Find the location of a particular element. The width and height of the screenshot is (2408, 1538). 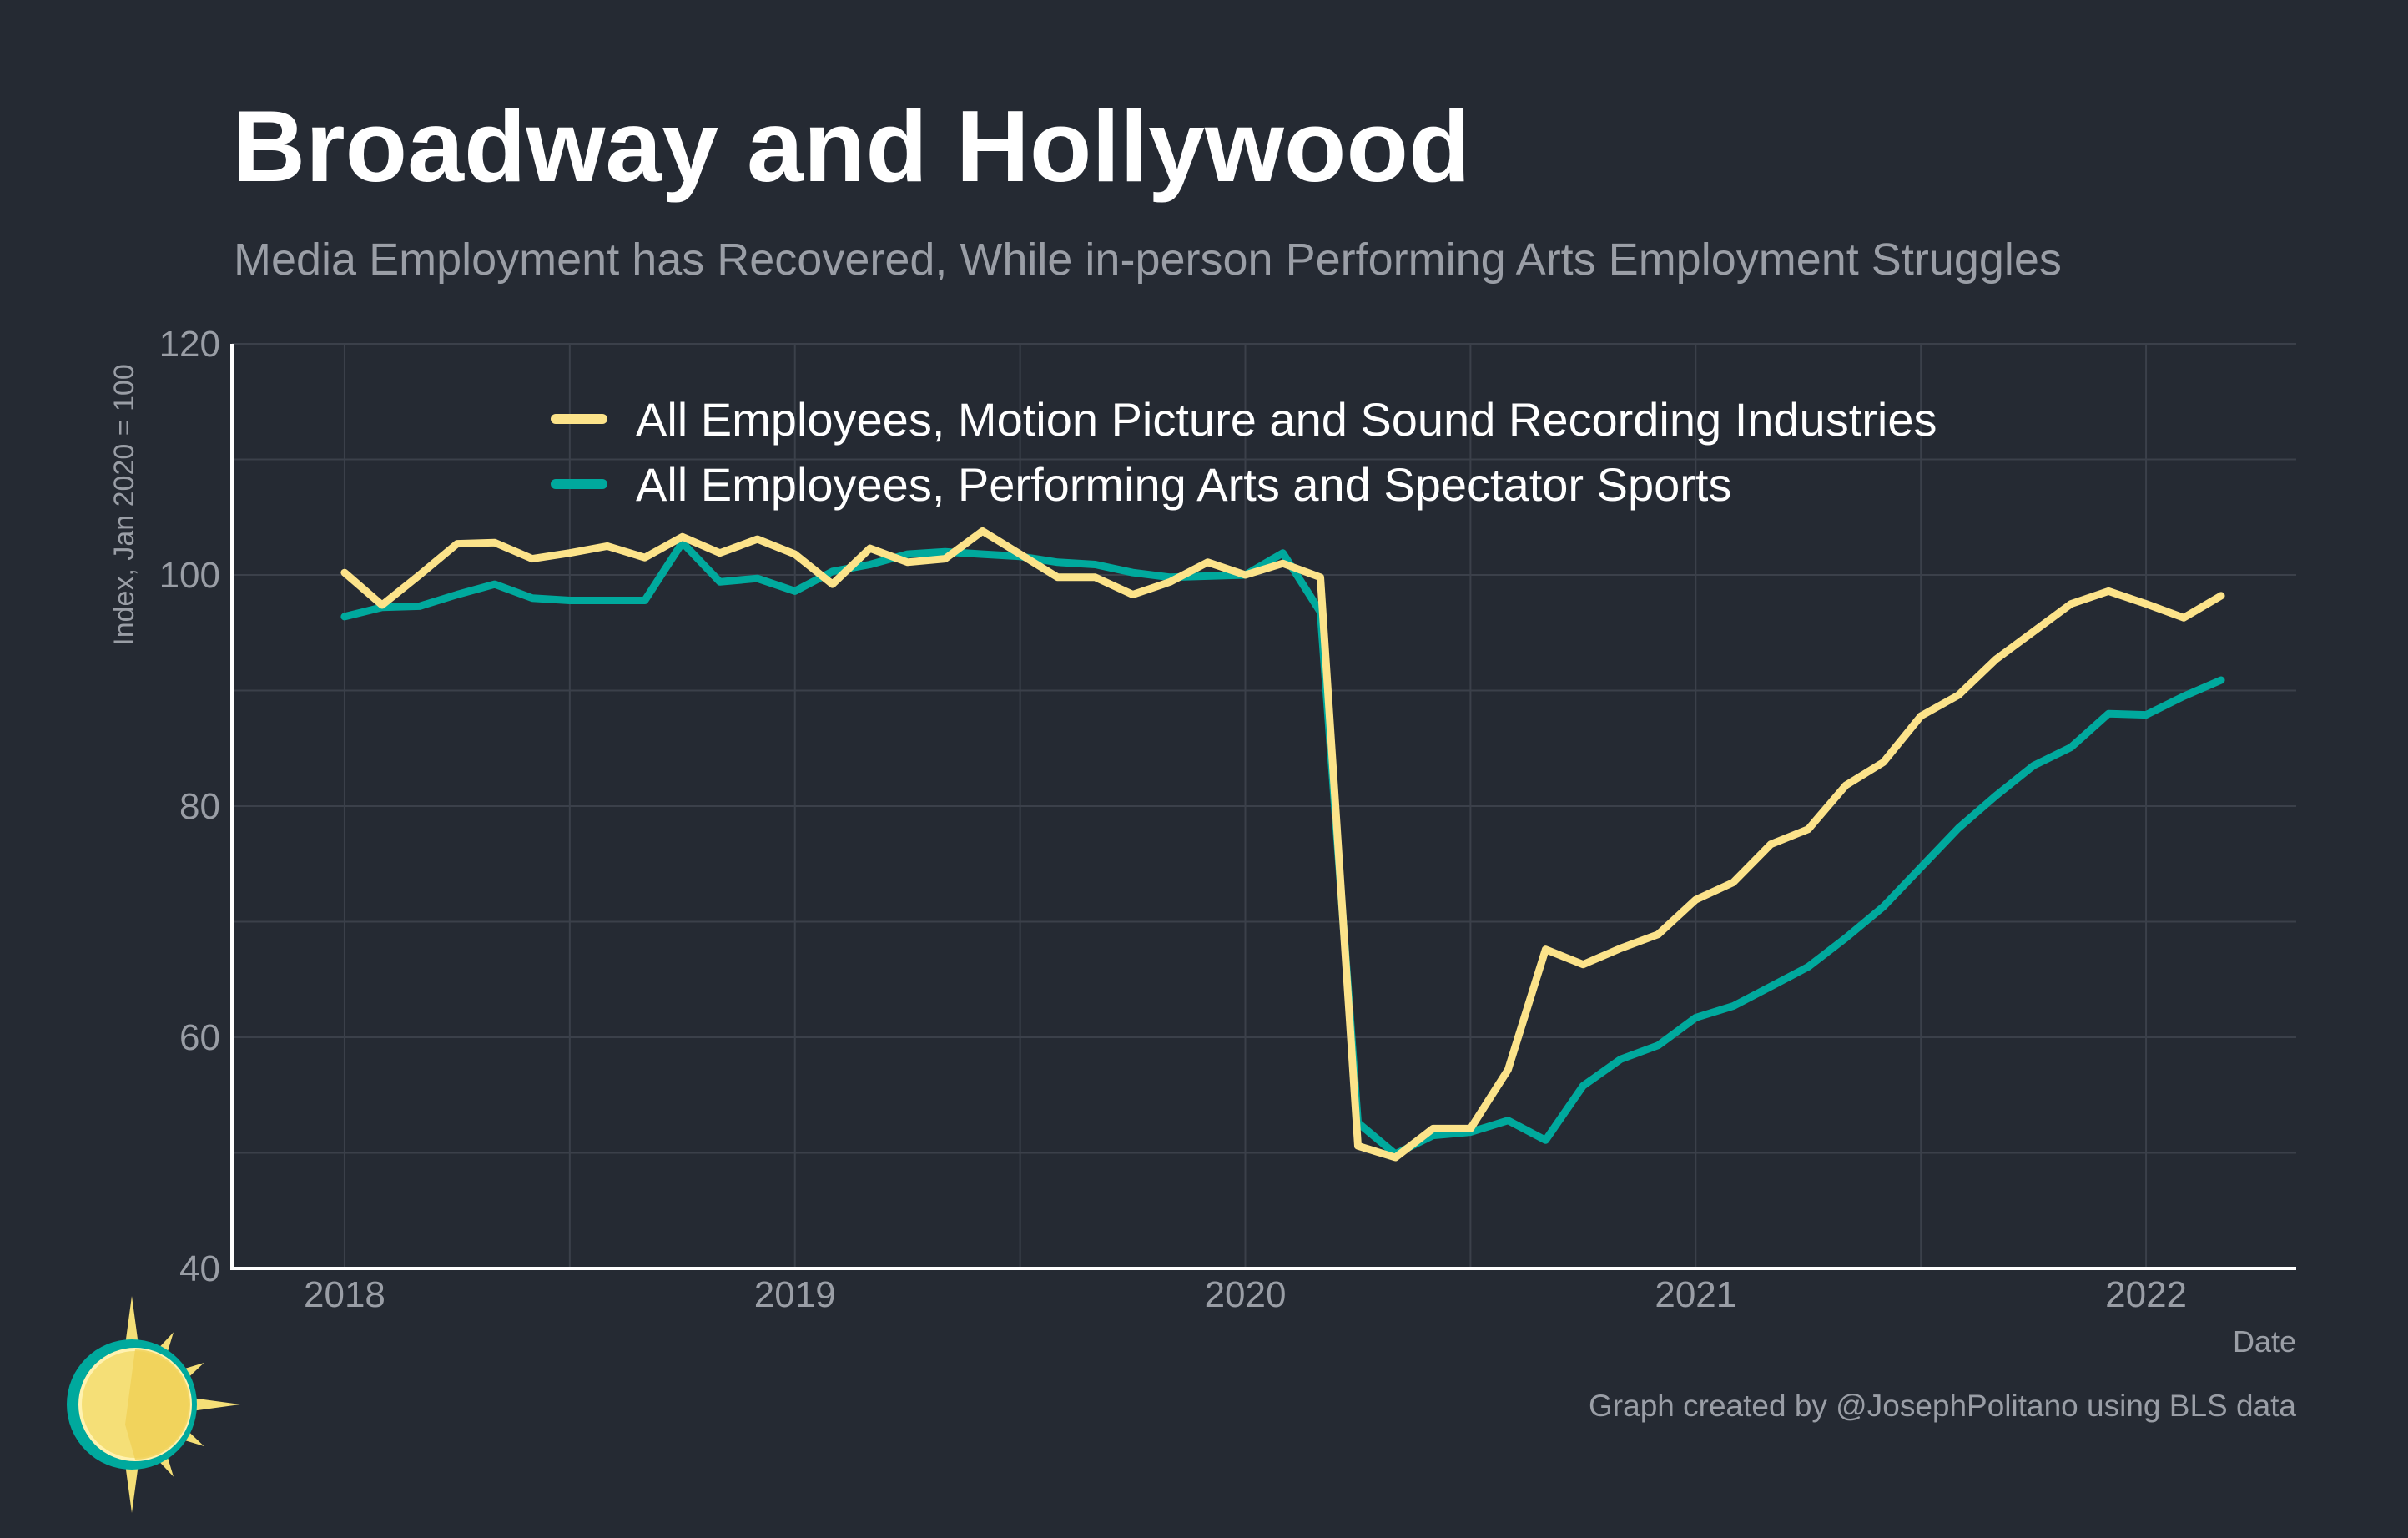

x-tick-label: 2020 is located at coordinates (1246, 1294).